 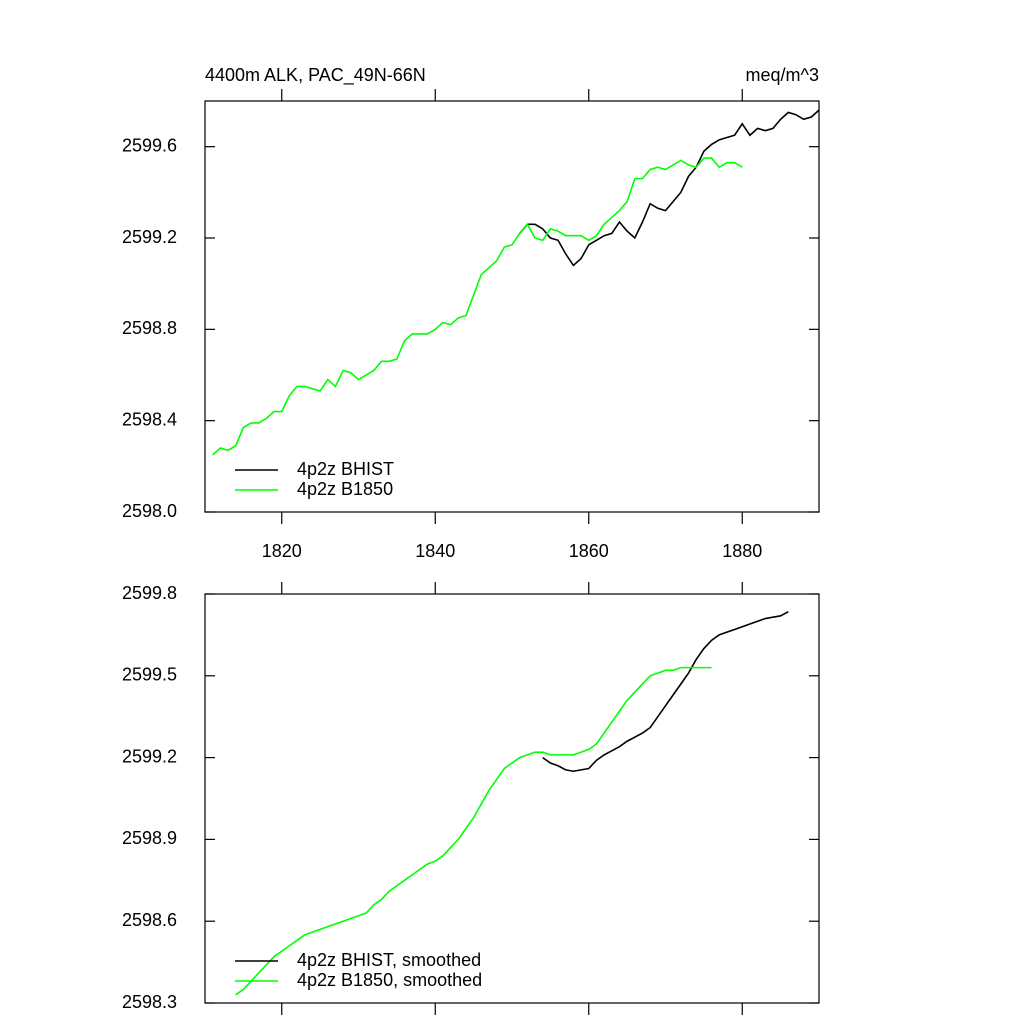 I want to click on y-tick-label: 2599.5, so click(x=149, y=675).